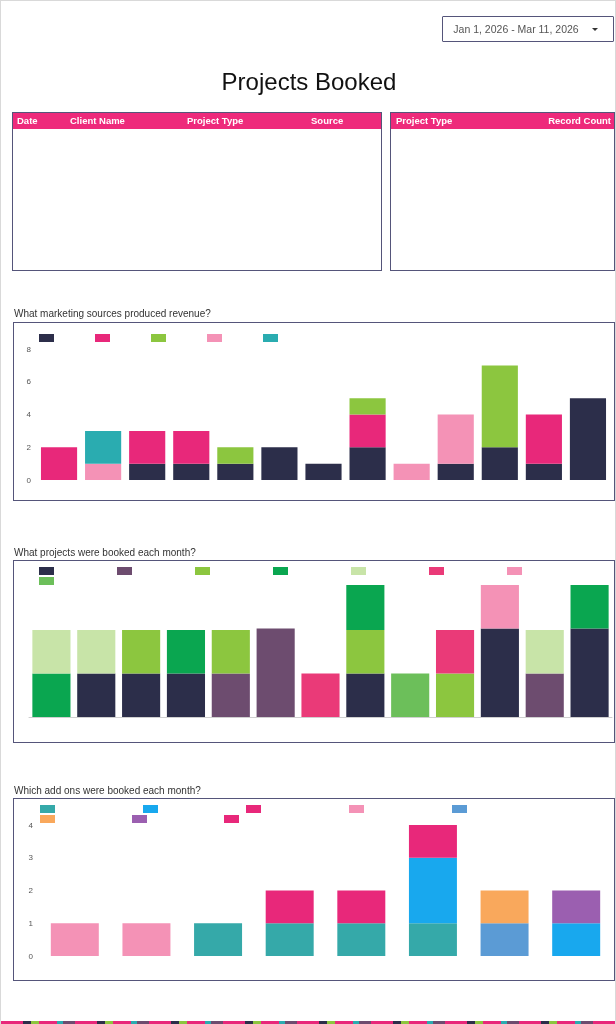 This screenshot has width=616, height=1024. I want to click on text: Record Count, so click(579, 121).